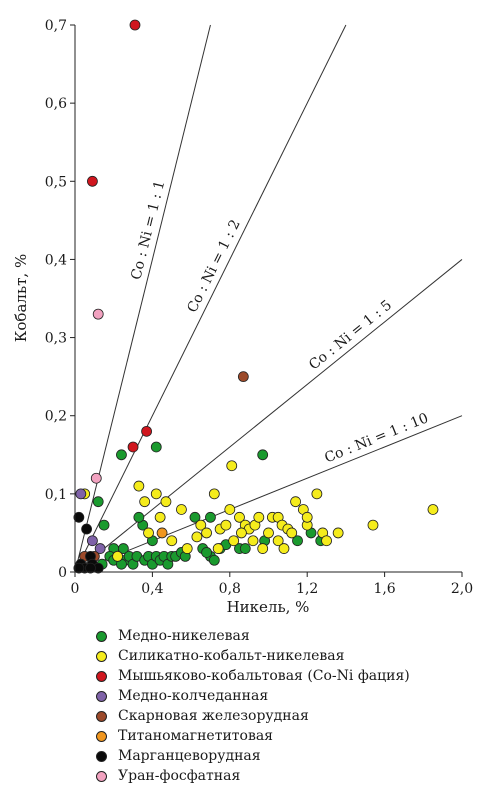 Image resolution: width=489 pixels, height=788 pixels. Describe the element at coordinates (62, 573) in the screenshot. I see `y-tick-label: 0` at that location.